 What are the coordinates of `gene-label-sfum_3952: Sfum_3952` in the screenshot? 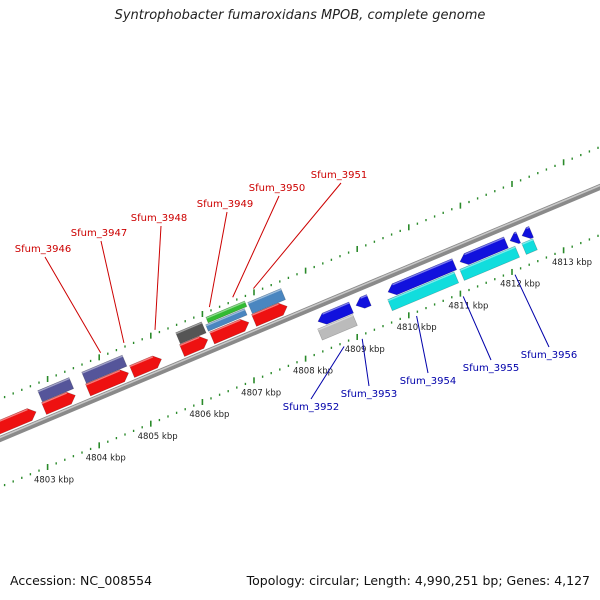 It's located at (311, 407).